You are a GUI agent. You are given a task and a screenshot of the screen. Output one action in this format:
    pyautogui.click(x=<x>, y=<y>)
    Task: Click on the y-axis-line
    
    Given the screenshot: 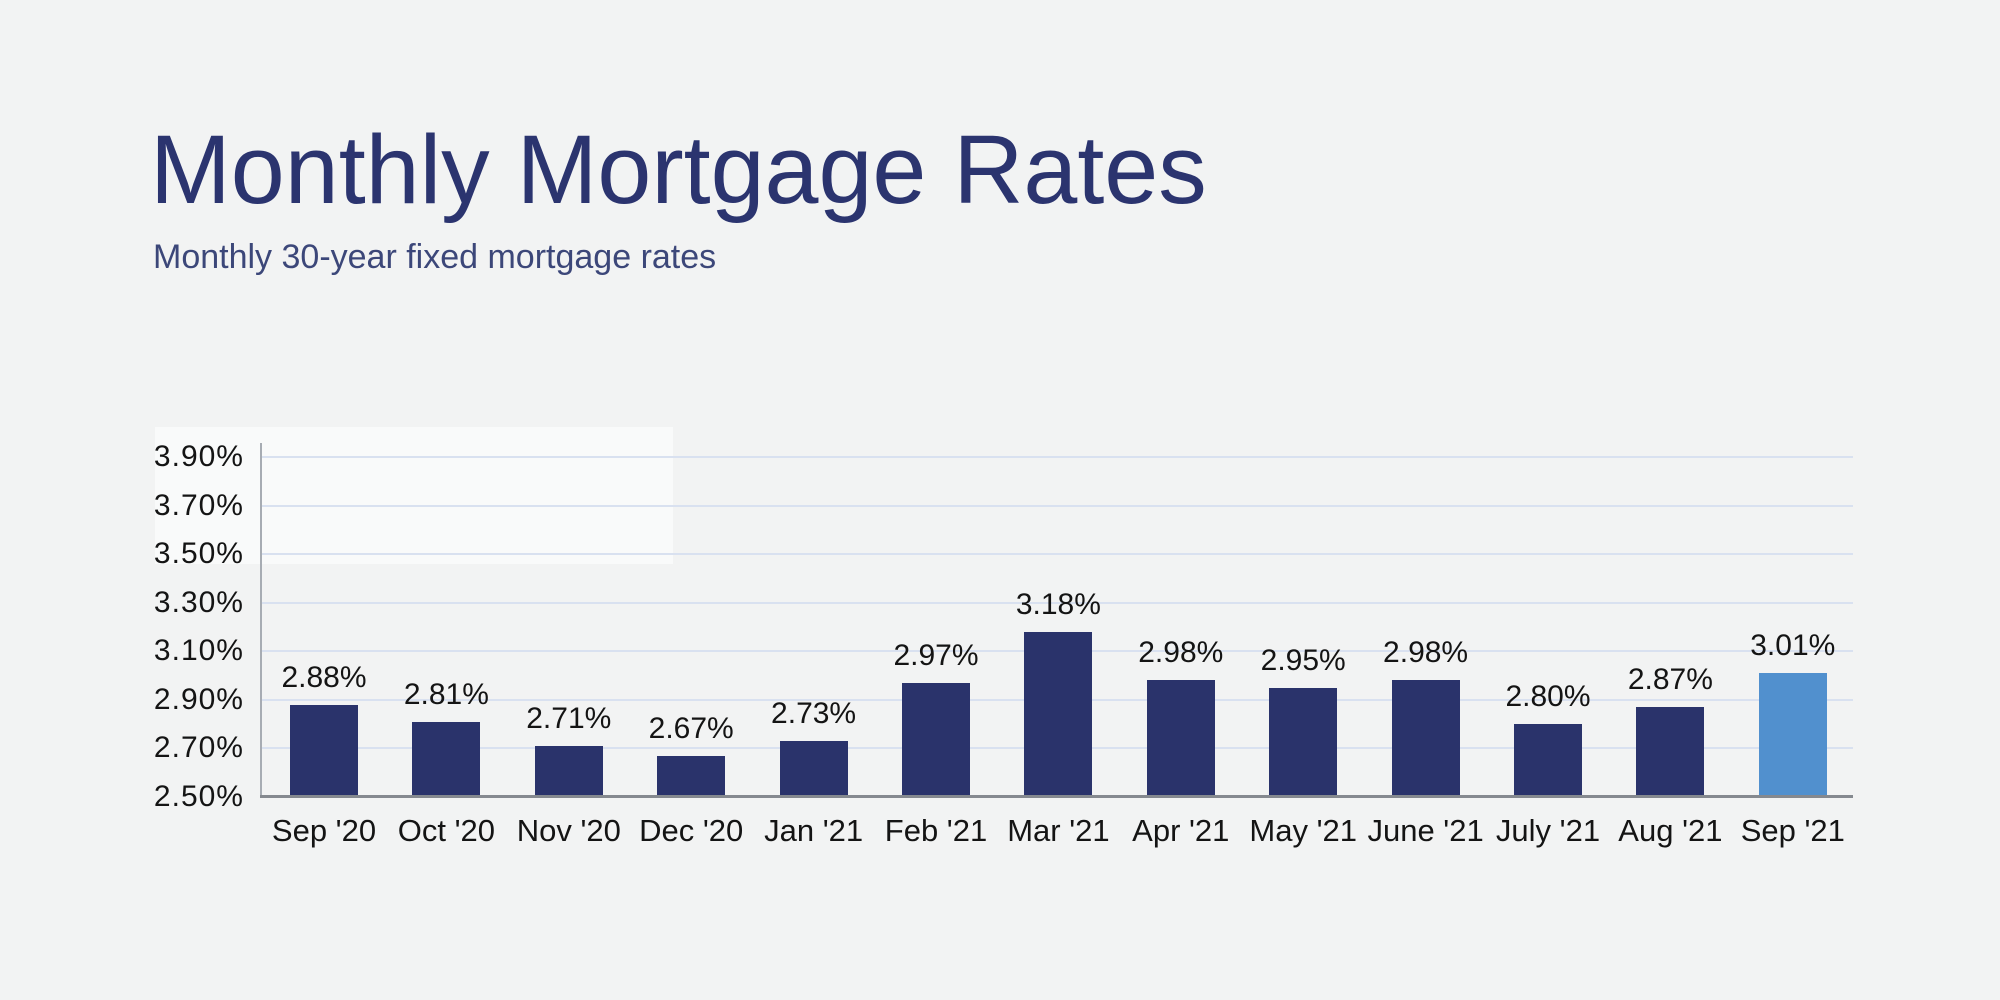 What is the action you would take?
    pyautogui.click(x=261, y=620)
    